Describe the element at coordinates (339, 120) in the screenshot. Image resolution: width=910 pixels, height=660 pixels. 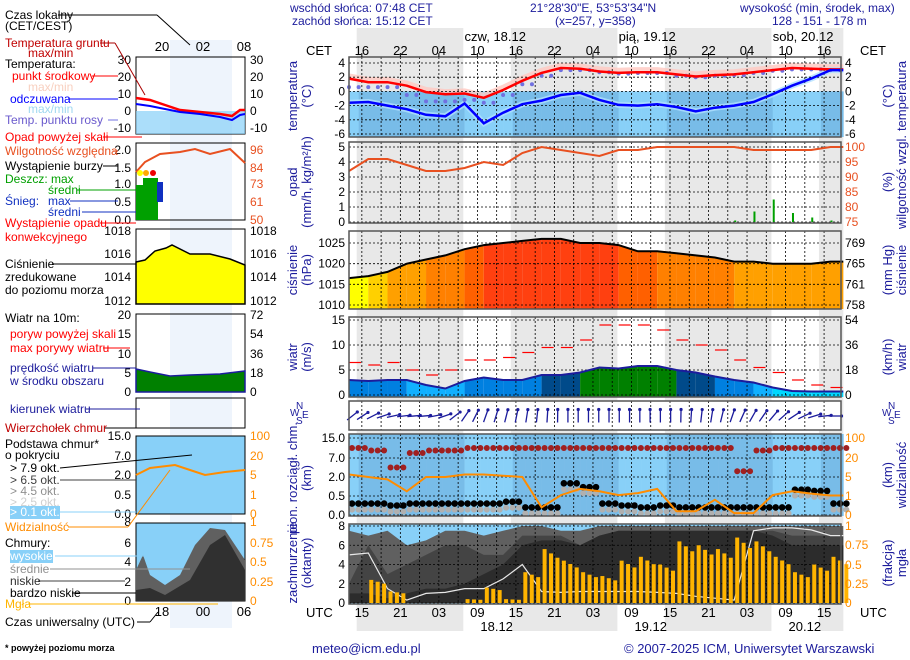
I see `temp-tick: -4` at that location.